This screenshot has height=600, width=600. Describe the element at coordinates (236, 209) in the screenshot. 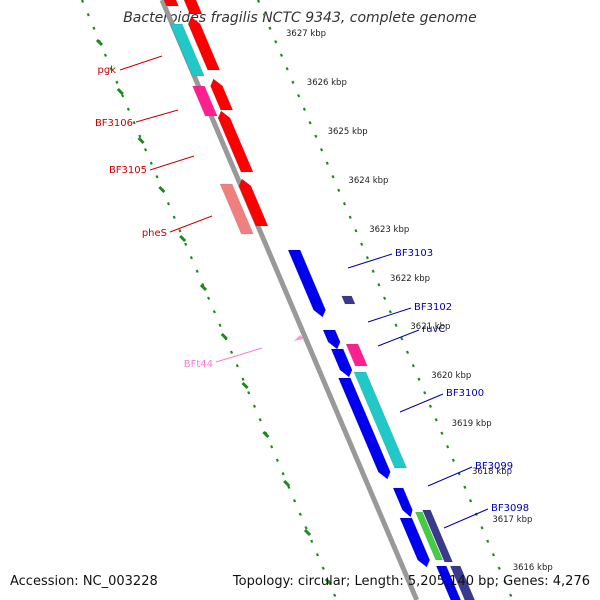

I see `pseudo-gene-feature` at that location.